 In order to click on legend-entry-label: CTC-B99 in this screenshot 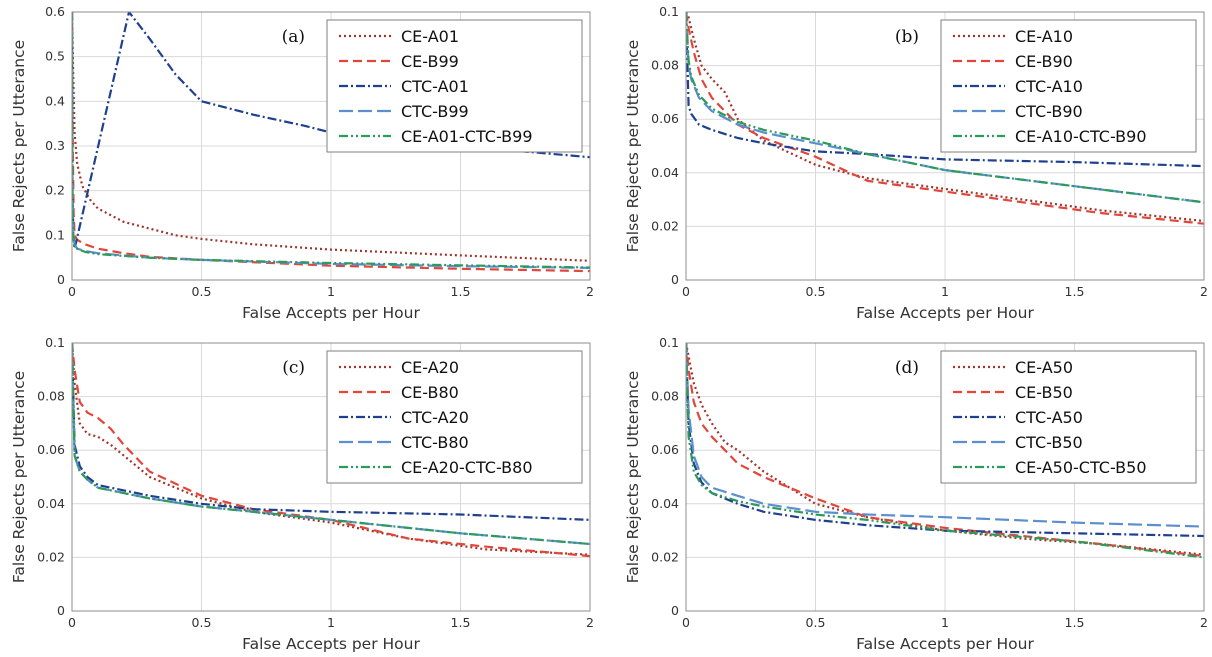, I will do `click(435, 111)`.